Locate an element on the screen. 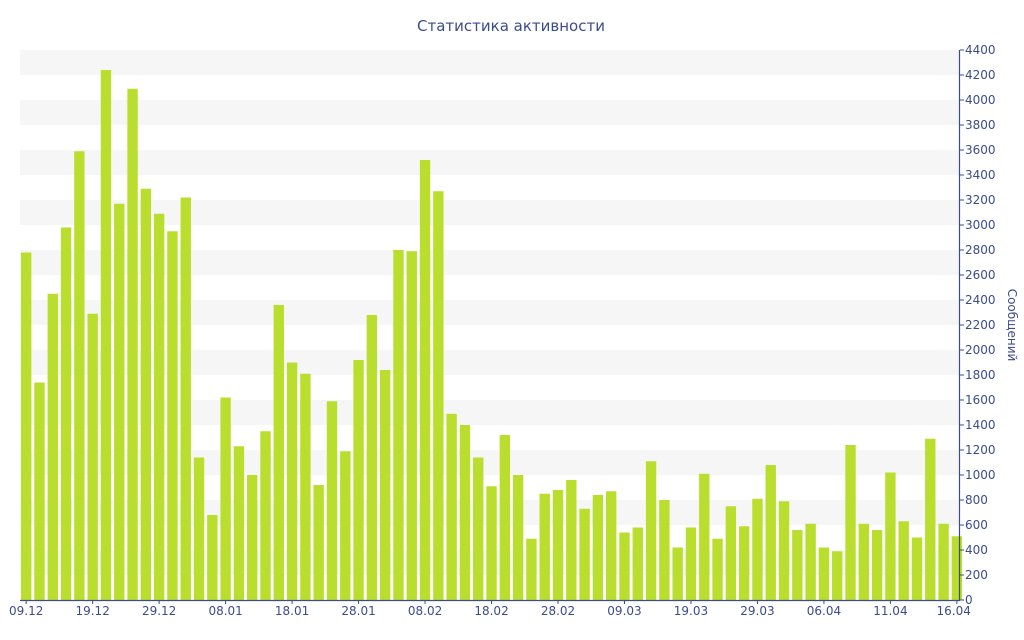 This screenshot has height=640, width=1024. y-tick-label: 400 is located at coordinates (976, 550).